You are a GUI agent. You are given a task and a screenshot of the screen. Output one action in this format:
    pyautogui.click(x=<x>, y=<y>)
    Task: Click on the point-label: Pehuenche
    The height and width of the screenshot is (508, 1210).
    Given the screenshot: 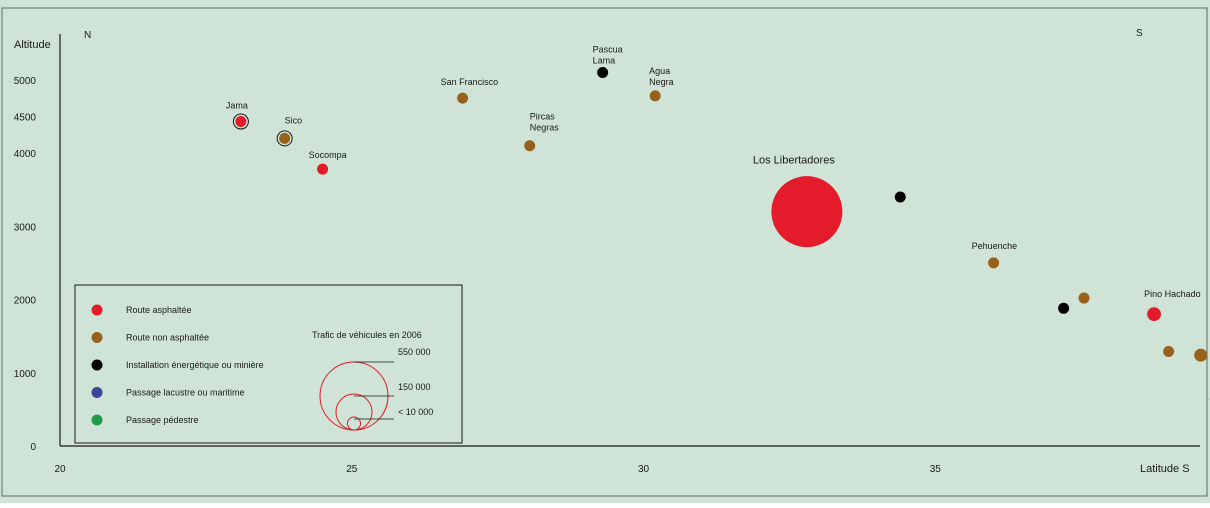 What is the action you would take?
    pyautogui.click(x=995, y=246)
    